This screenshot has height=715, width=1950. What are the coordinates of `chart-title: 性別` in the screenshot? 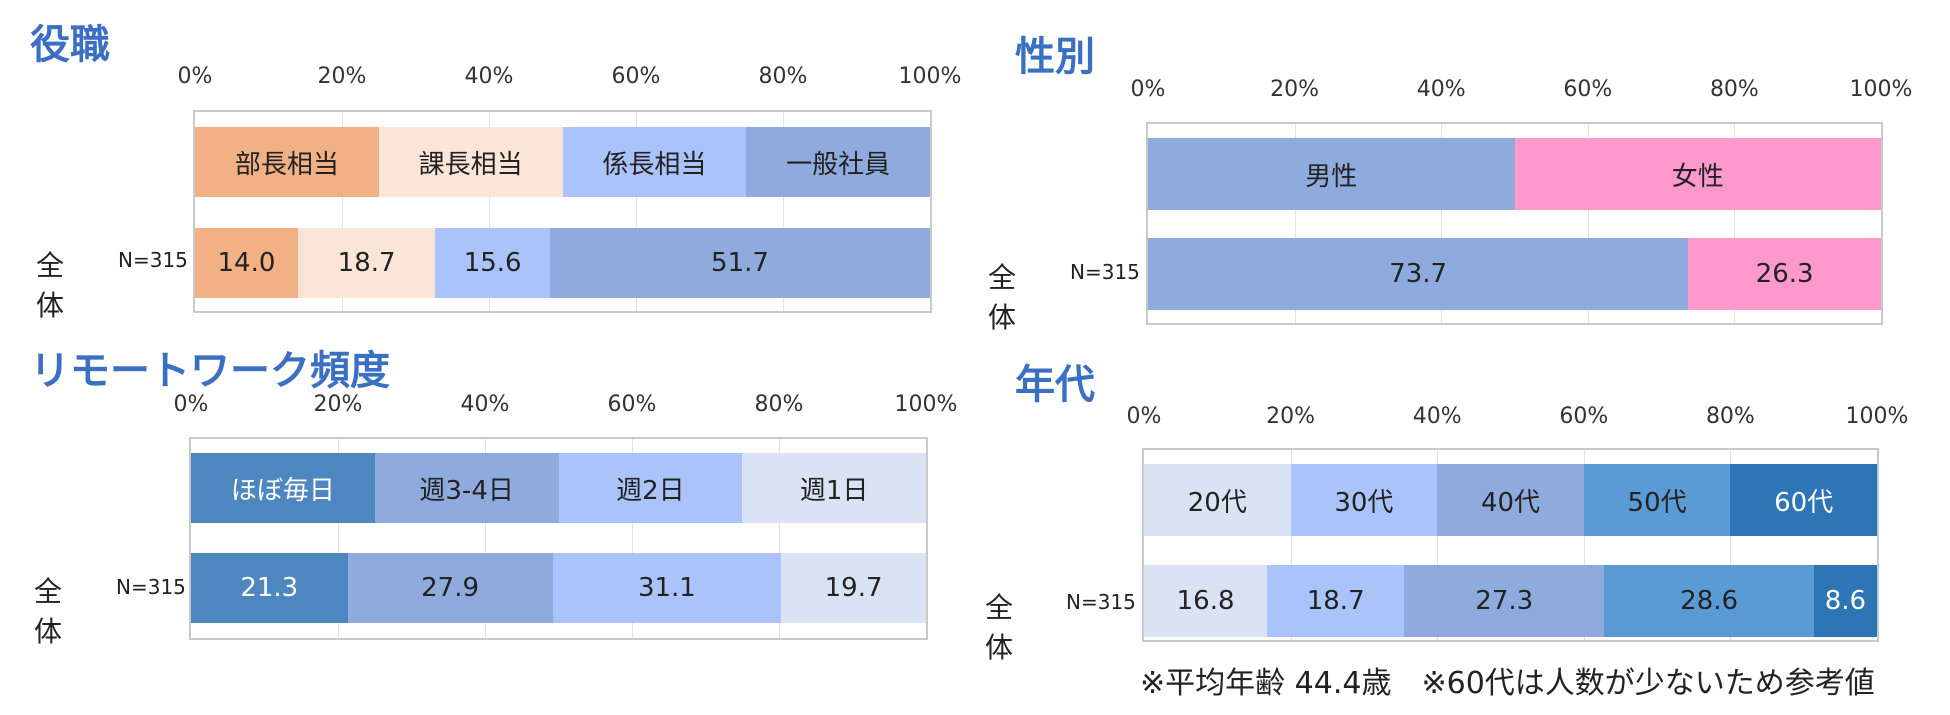 It's located at (1055, 57).